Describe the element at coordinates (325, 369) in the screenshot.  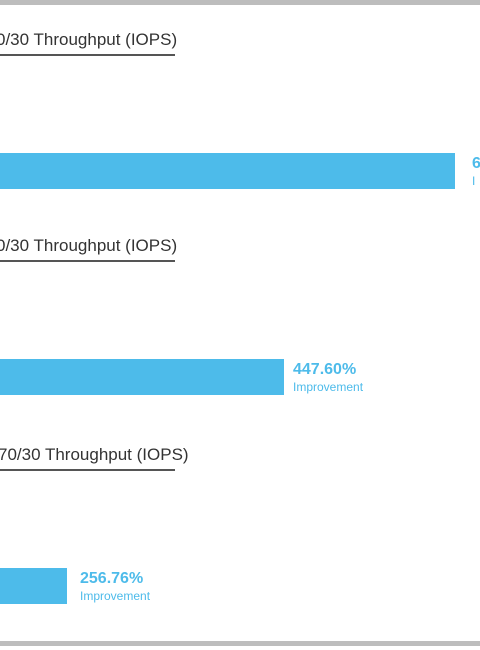
I see `bar-value-label: 447.60%` at that location.